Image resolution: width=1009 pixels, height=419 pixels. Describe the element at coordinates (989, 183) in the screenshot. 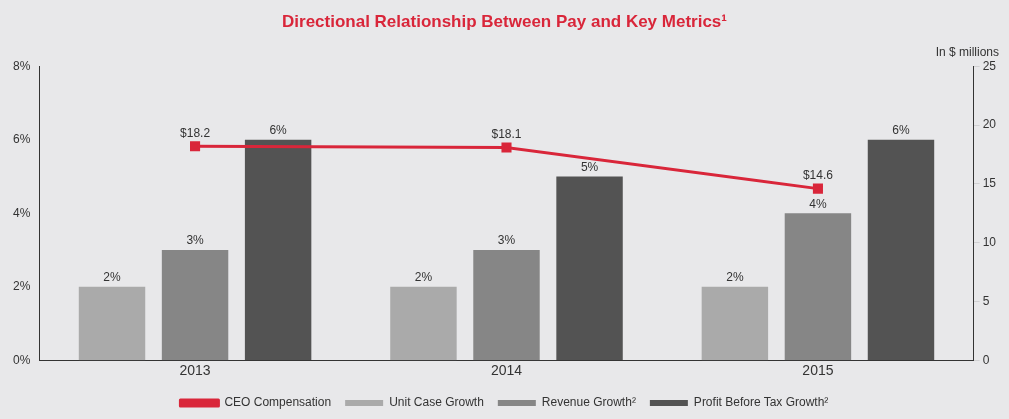

I see `y2-tick-label: 15` at that location.